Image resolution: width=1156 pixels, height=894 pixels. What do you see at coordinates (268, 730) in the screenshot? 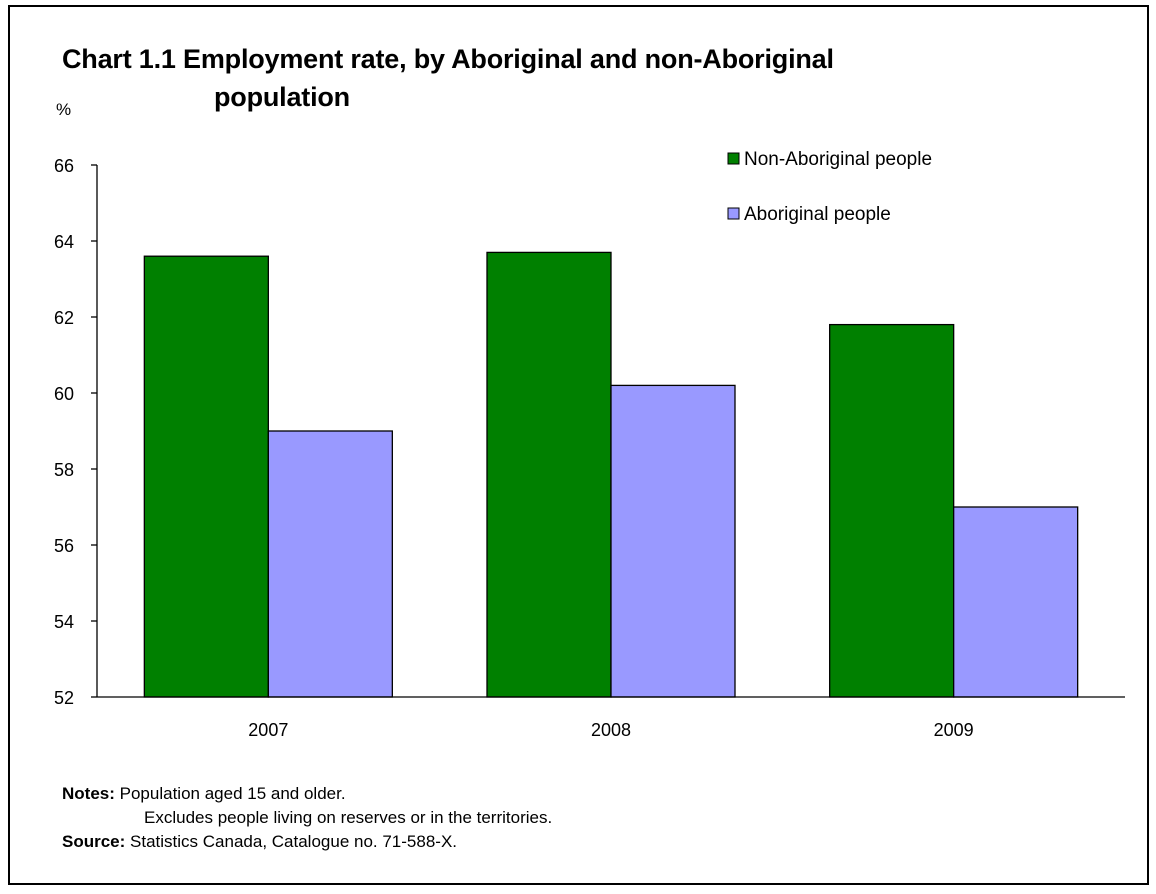
I see `x-tick-label-2007: 2007` at bounding box center [268, 730].